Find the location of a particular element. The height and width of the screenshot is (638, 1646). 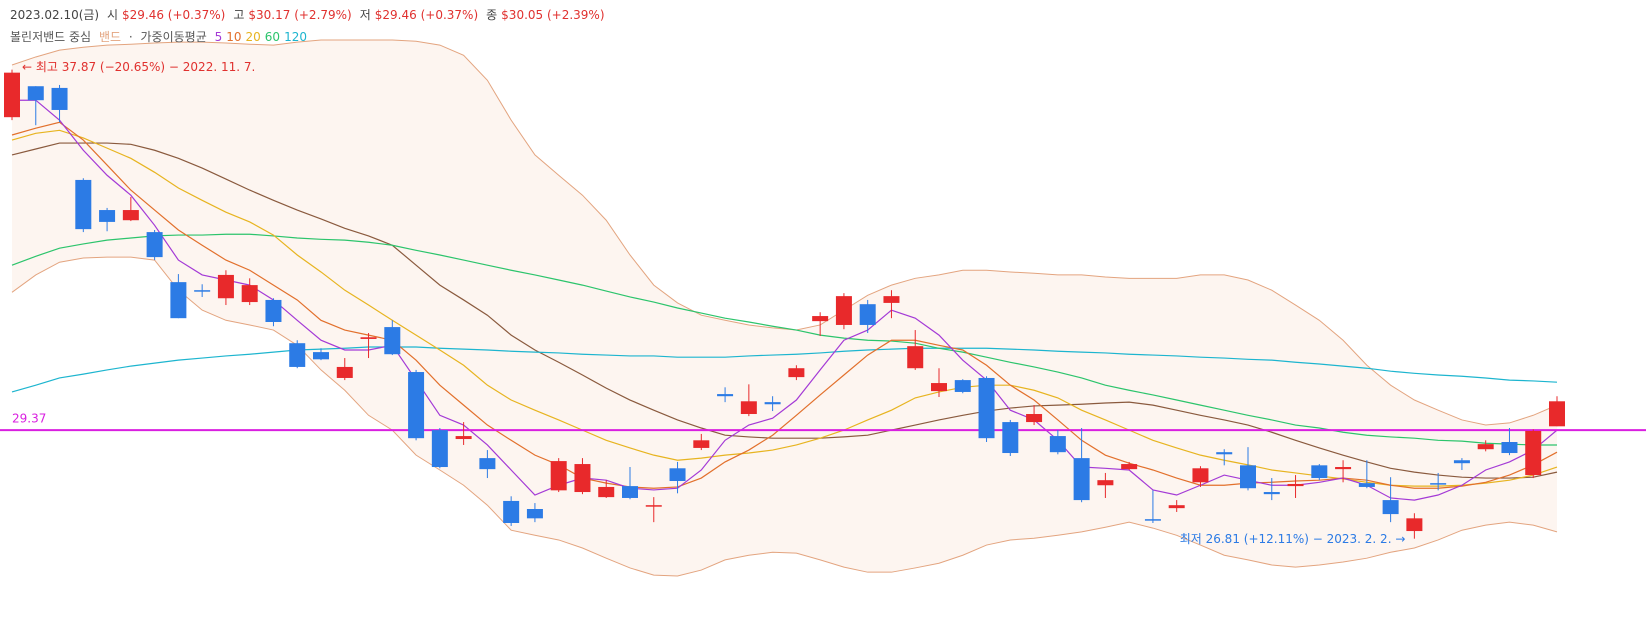

wma-line is located at coordinates (784, 369).